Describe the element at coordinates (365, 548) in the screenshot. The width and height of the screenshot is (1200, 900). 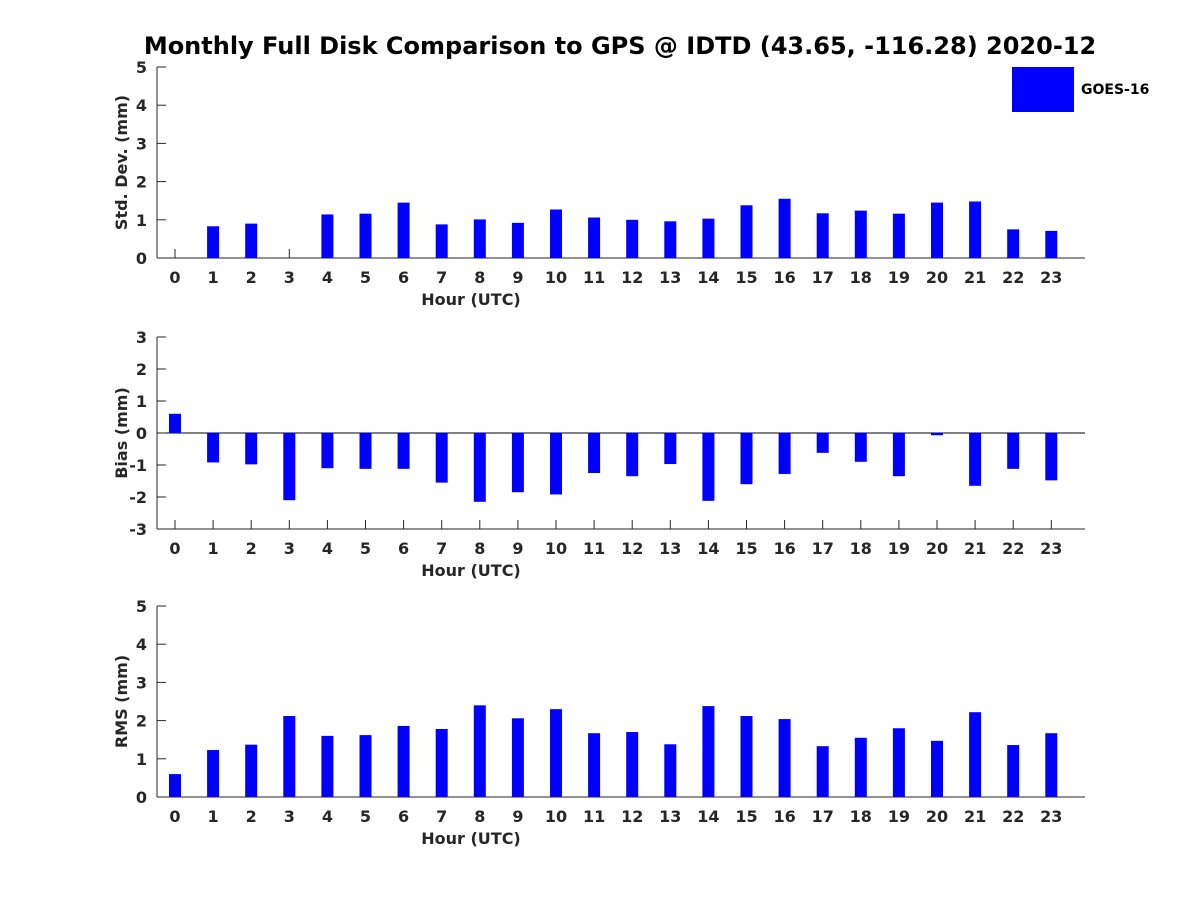
I see `bias-x-tick-label: 5` at that location.